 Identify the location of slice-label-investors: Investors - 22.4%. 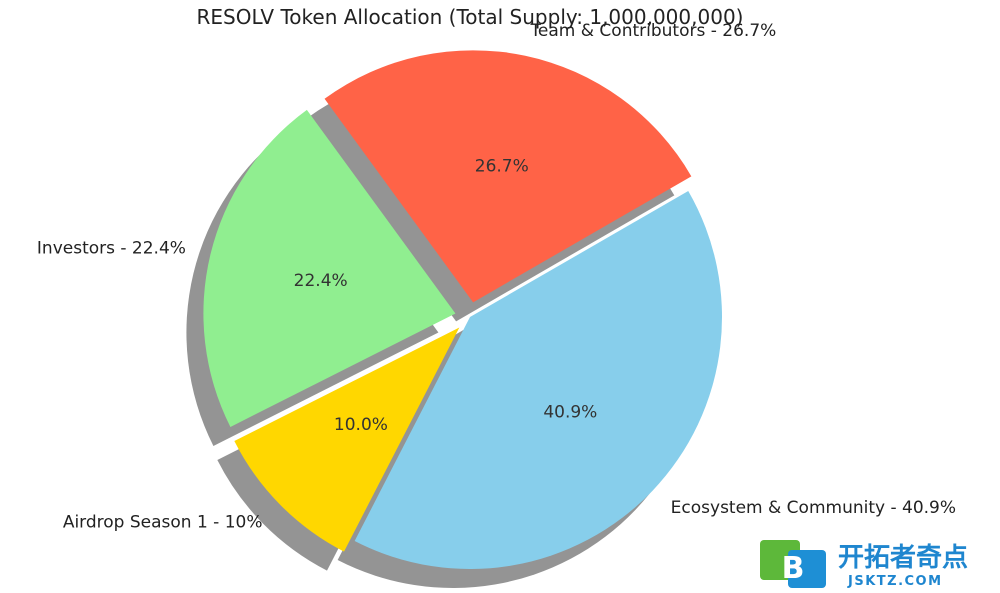
(111, 248).